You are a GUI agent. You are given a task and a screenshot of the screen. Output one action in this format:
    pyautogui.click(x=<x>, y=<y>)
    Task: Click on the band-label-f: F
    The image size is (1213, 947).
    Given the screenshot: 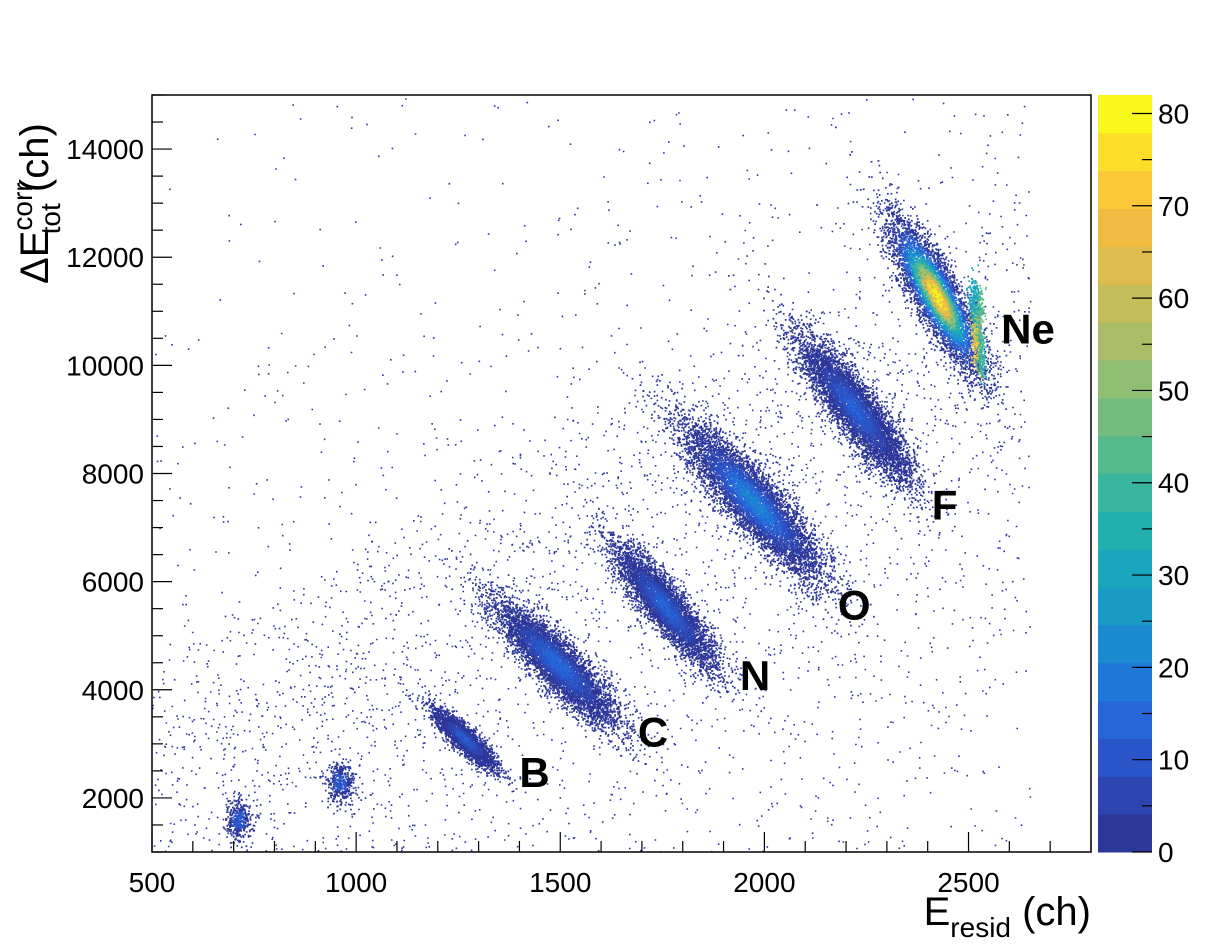 What is the action you would take?
    pyautogui.click(x=945, y=504)
    